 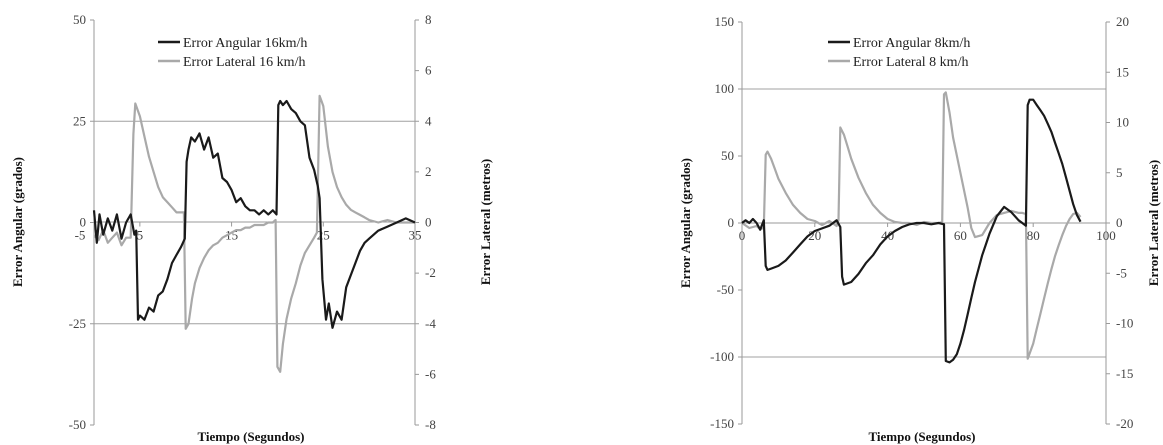 What do you see at coordinates (910, 62) in the screenshot?
I see `legend-label-lateral-8: Error Lateral 8 km/h` at bounding box center [910, 62].